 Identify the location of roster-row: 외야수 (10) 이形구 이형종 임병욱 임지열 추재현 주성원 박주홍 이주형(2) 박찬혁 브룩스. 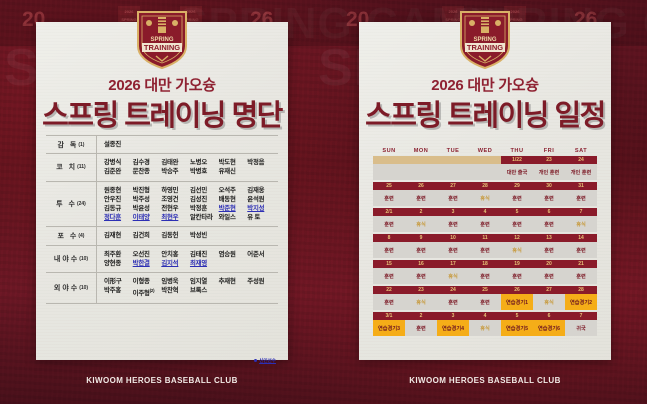
(162, 288).